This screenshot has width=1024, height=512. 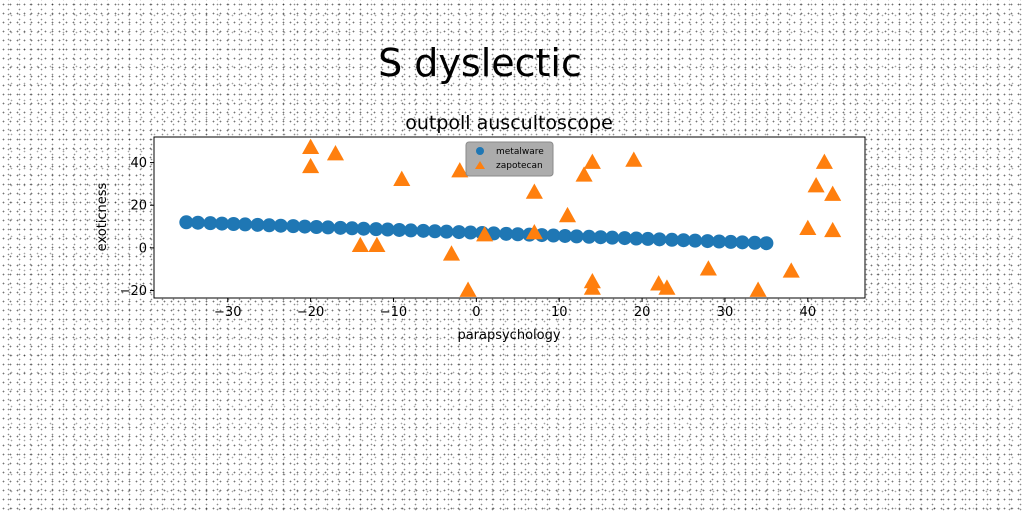 I want to click on legend-label-metalware: metalware, so click(x=520, y=152).